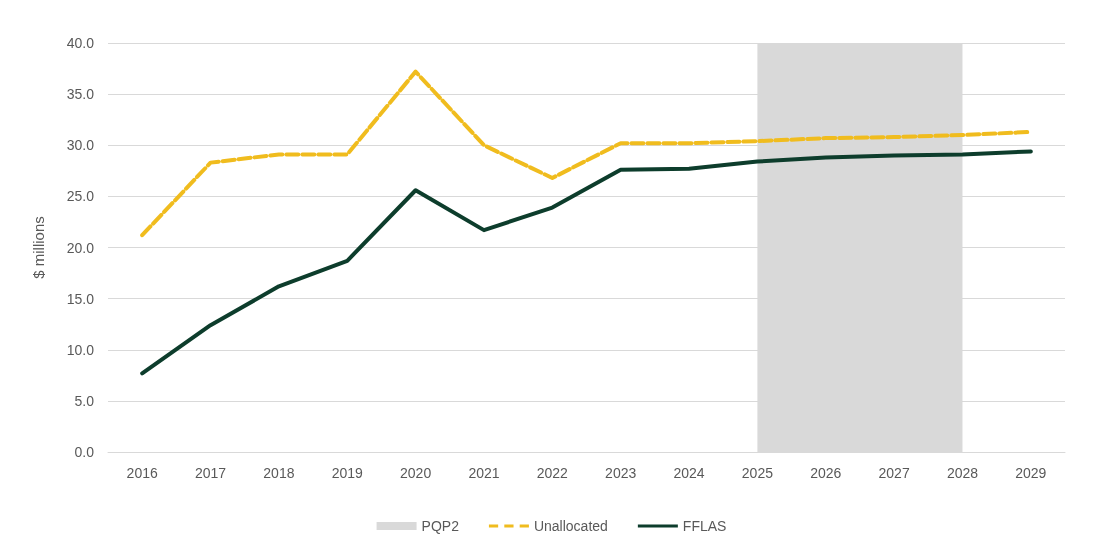 The width and height of the screenshot is (1103, 554). I want to click on x-tick-label: 2023, so click(621, 473).